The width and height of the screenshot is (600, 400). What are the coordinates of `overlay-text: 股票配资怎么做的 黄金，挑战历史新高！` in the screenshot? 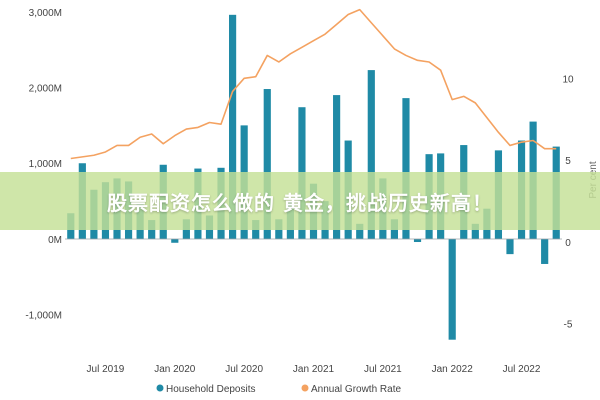 It's located at (300, 202).